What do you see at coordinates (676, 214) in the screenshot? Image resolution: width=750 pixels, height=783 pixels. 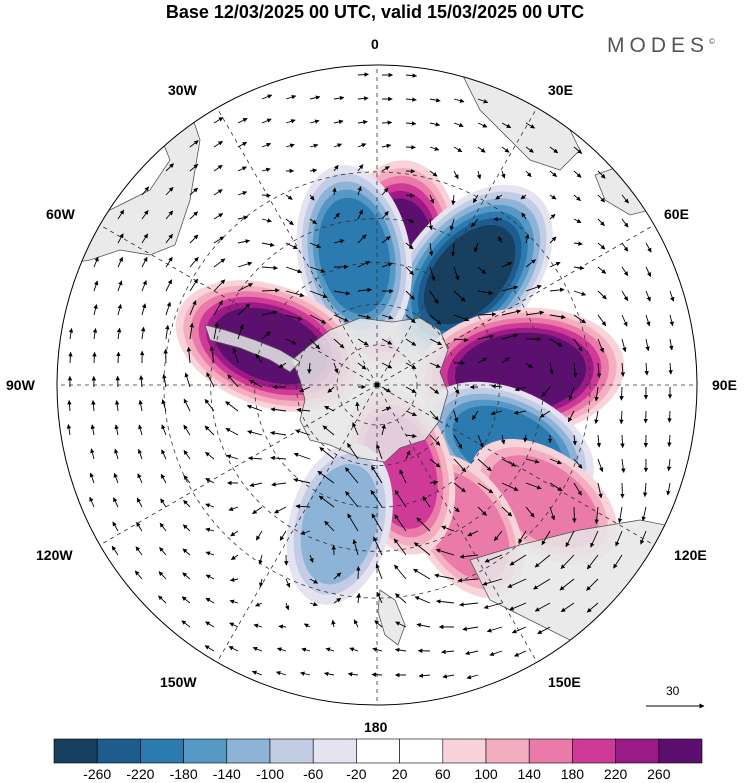 I see `lon-label-60e: 60E` at bounding box center [676, 214].